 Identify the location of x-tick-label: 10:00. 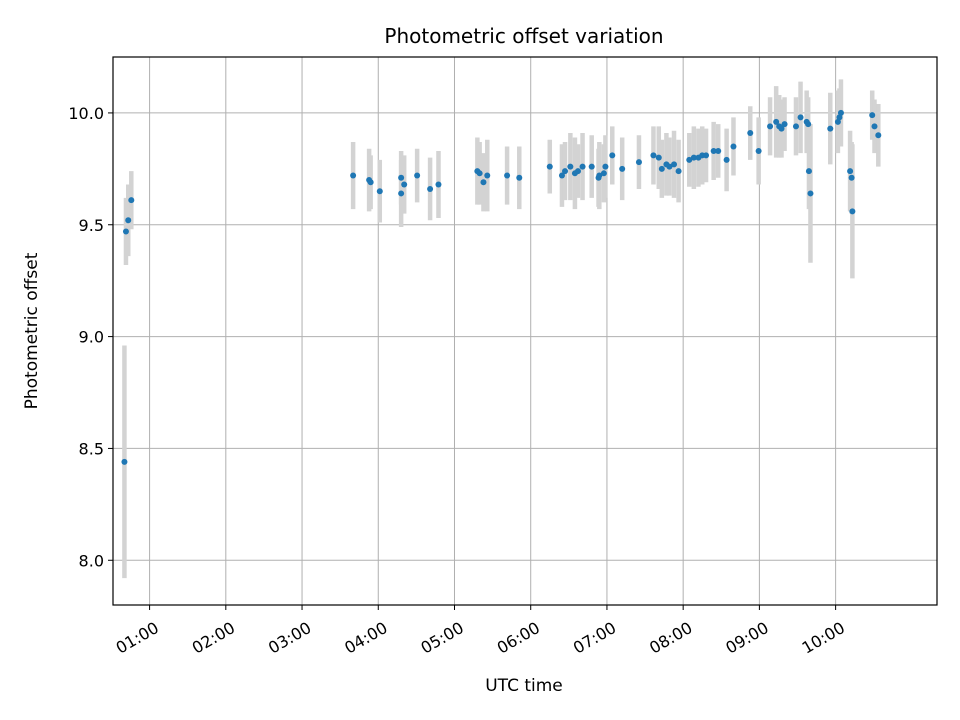
(823, 638).